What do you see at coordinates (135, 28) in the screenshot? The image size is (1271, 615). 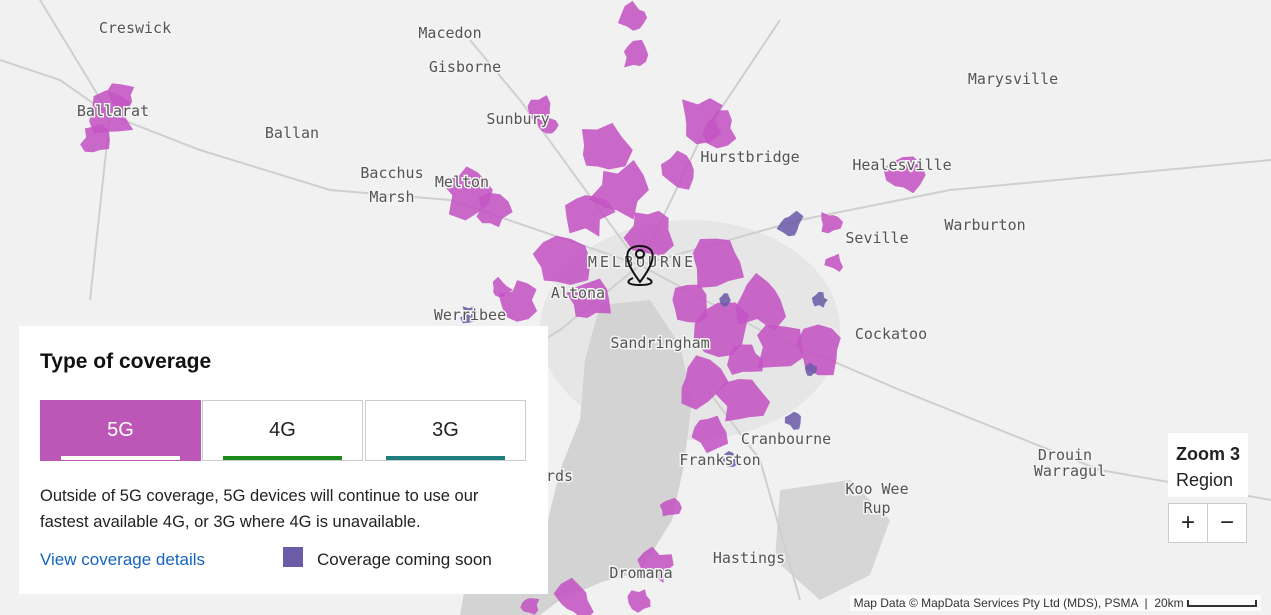 I see `place-label: Creswick` at bounding box center [135, 28].